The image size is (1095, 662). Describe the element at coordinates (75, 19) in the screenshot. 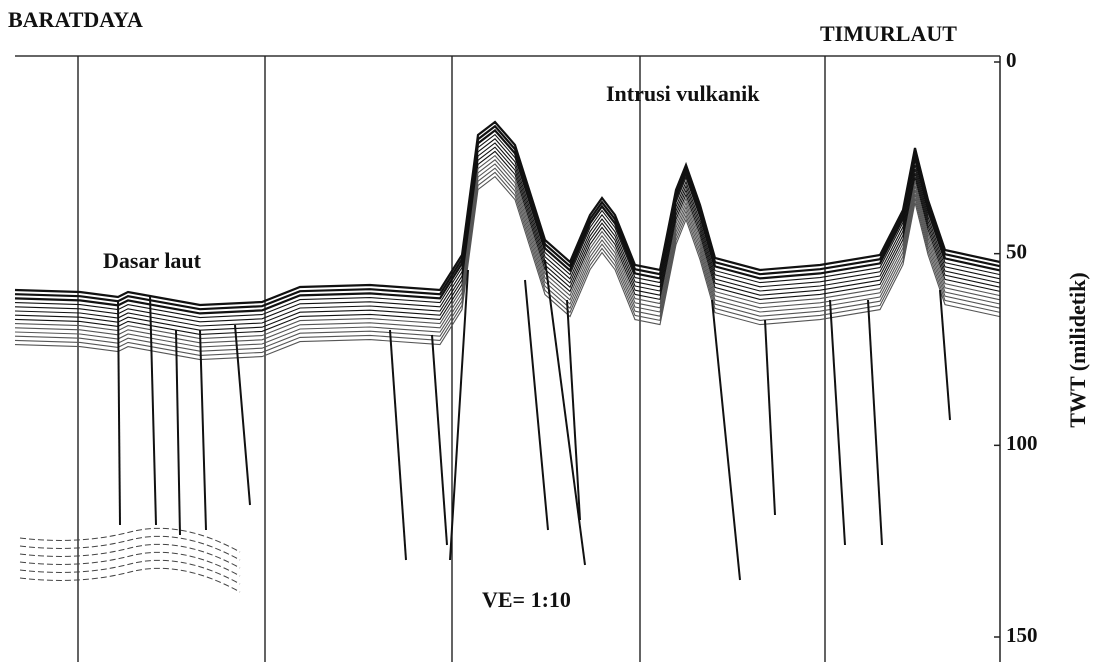

I see `left-header: BARATDAYA` at that location.